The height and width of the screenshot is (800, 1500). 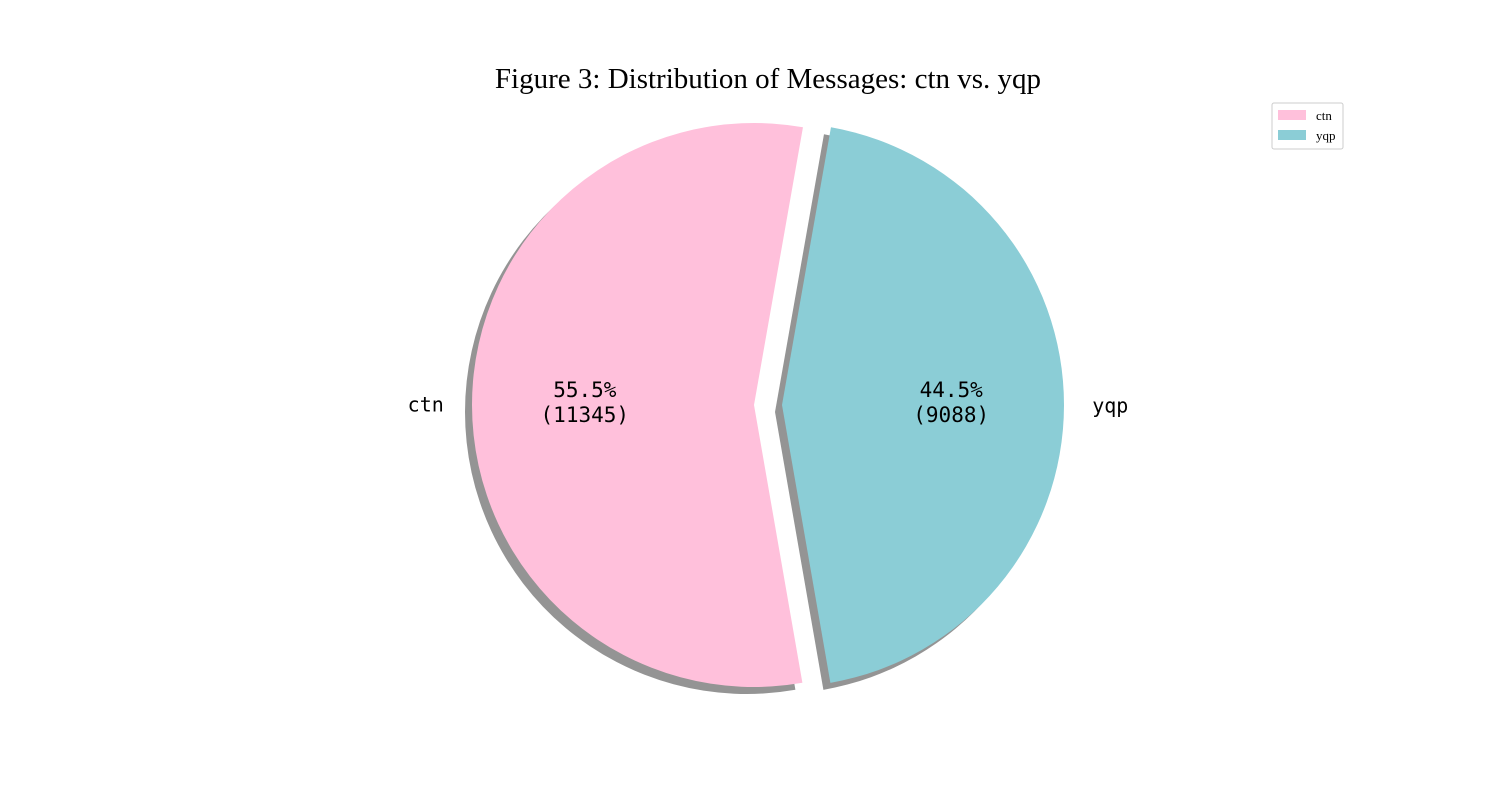 What do you see at coordinates (952, 390) in the screenshot?
I see `percent-label-yqp: 44.5%` at bounding box center [952, 390].